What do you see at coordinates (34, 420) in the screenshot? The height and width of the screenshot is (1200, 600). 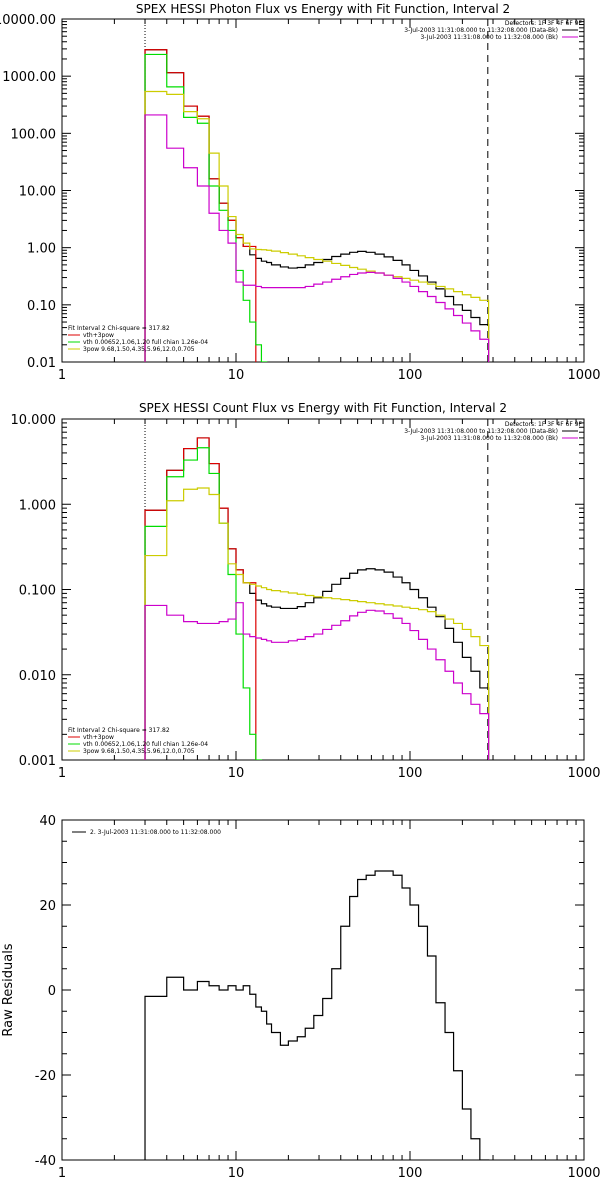 I see `y-tick-label: 10.000` at bounding box center [34, 420].